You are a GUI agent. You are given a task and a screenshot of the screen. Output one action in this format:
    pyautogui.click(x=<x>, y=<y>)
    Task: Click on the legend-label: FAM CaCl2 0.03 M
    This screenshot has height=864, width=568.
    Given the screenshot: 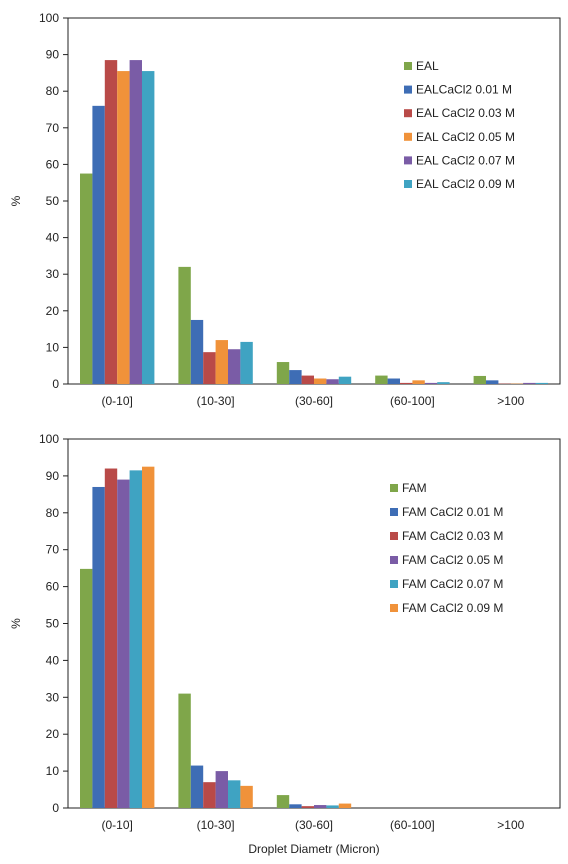 What is the action you would take?
    pyautogui.click(x=452, y=536)
    